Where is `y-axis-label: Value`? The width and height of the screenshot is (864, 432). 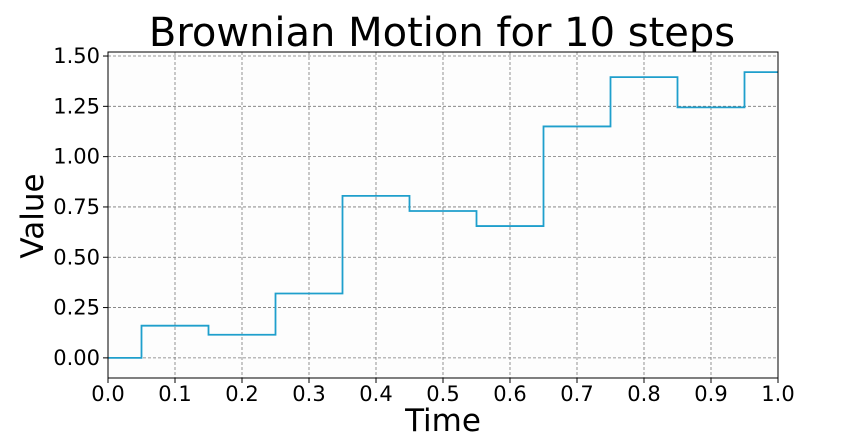 y-axis-label: Value is located at coordinates (33, 215).